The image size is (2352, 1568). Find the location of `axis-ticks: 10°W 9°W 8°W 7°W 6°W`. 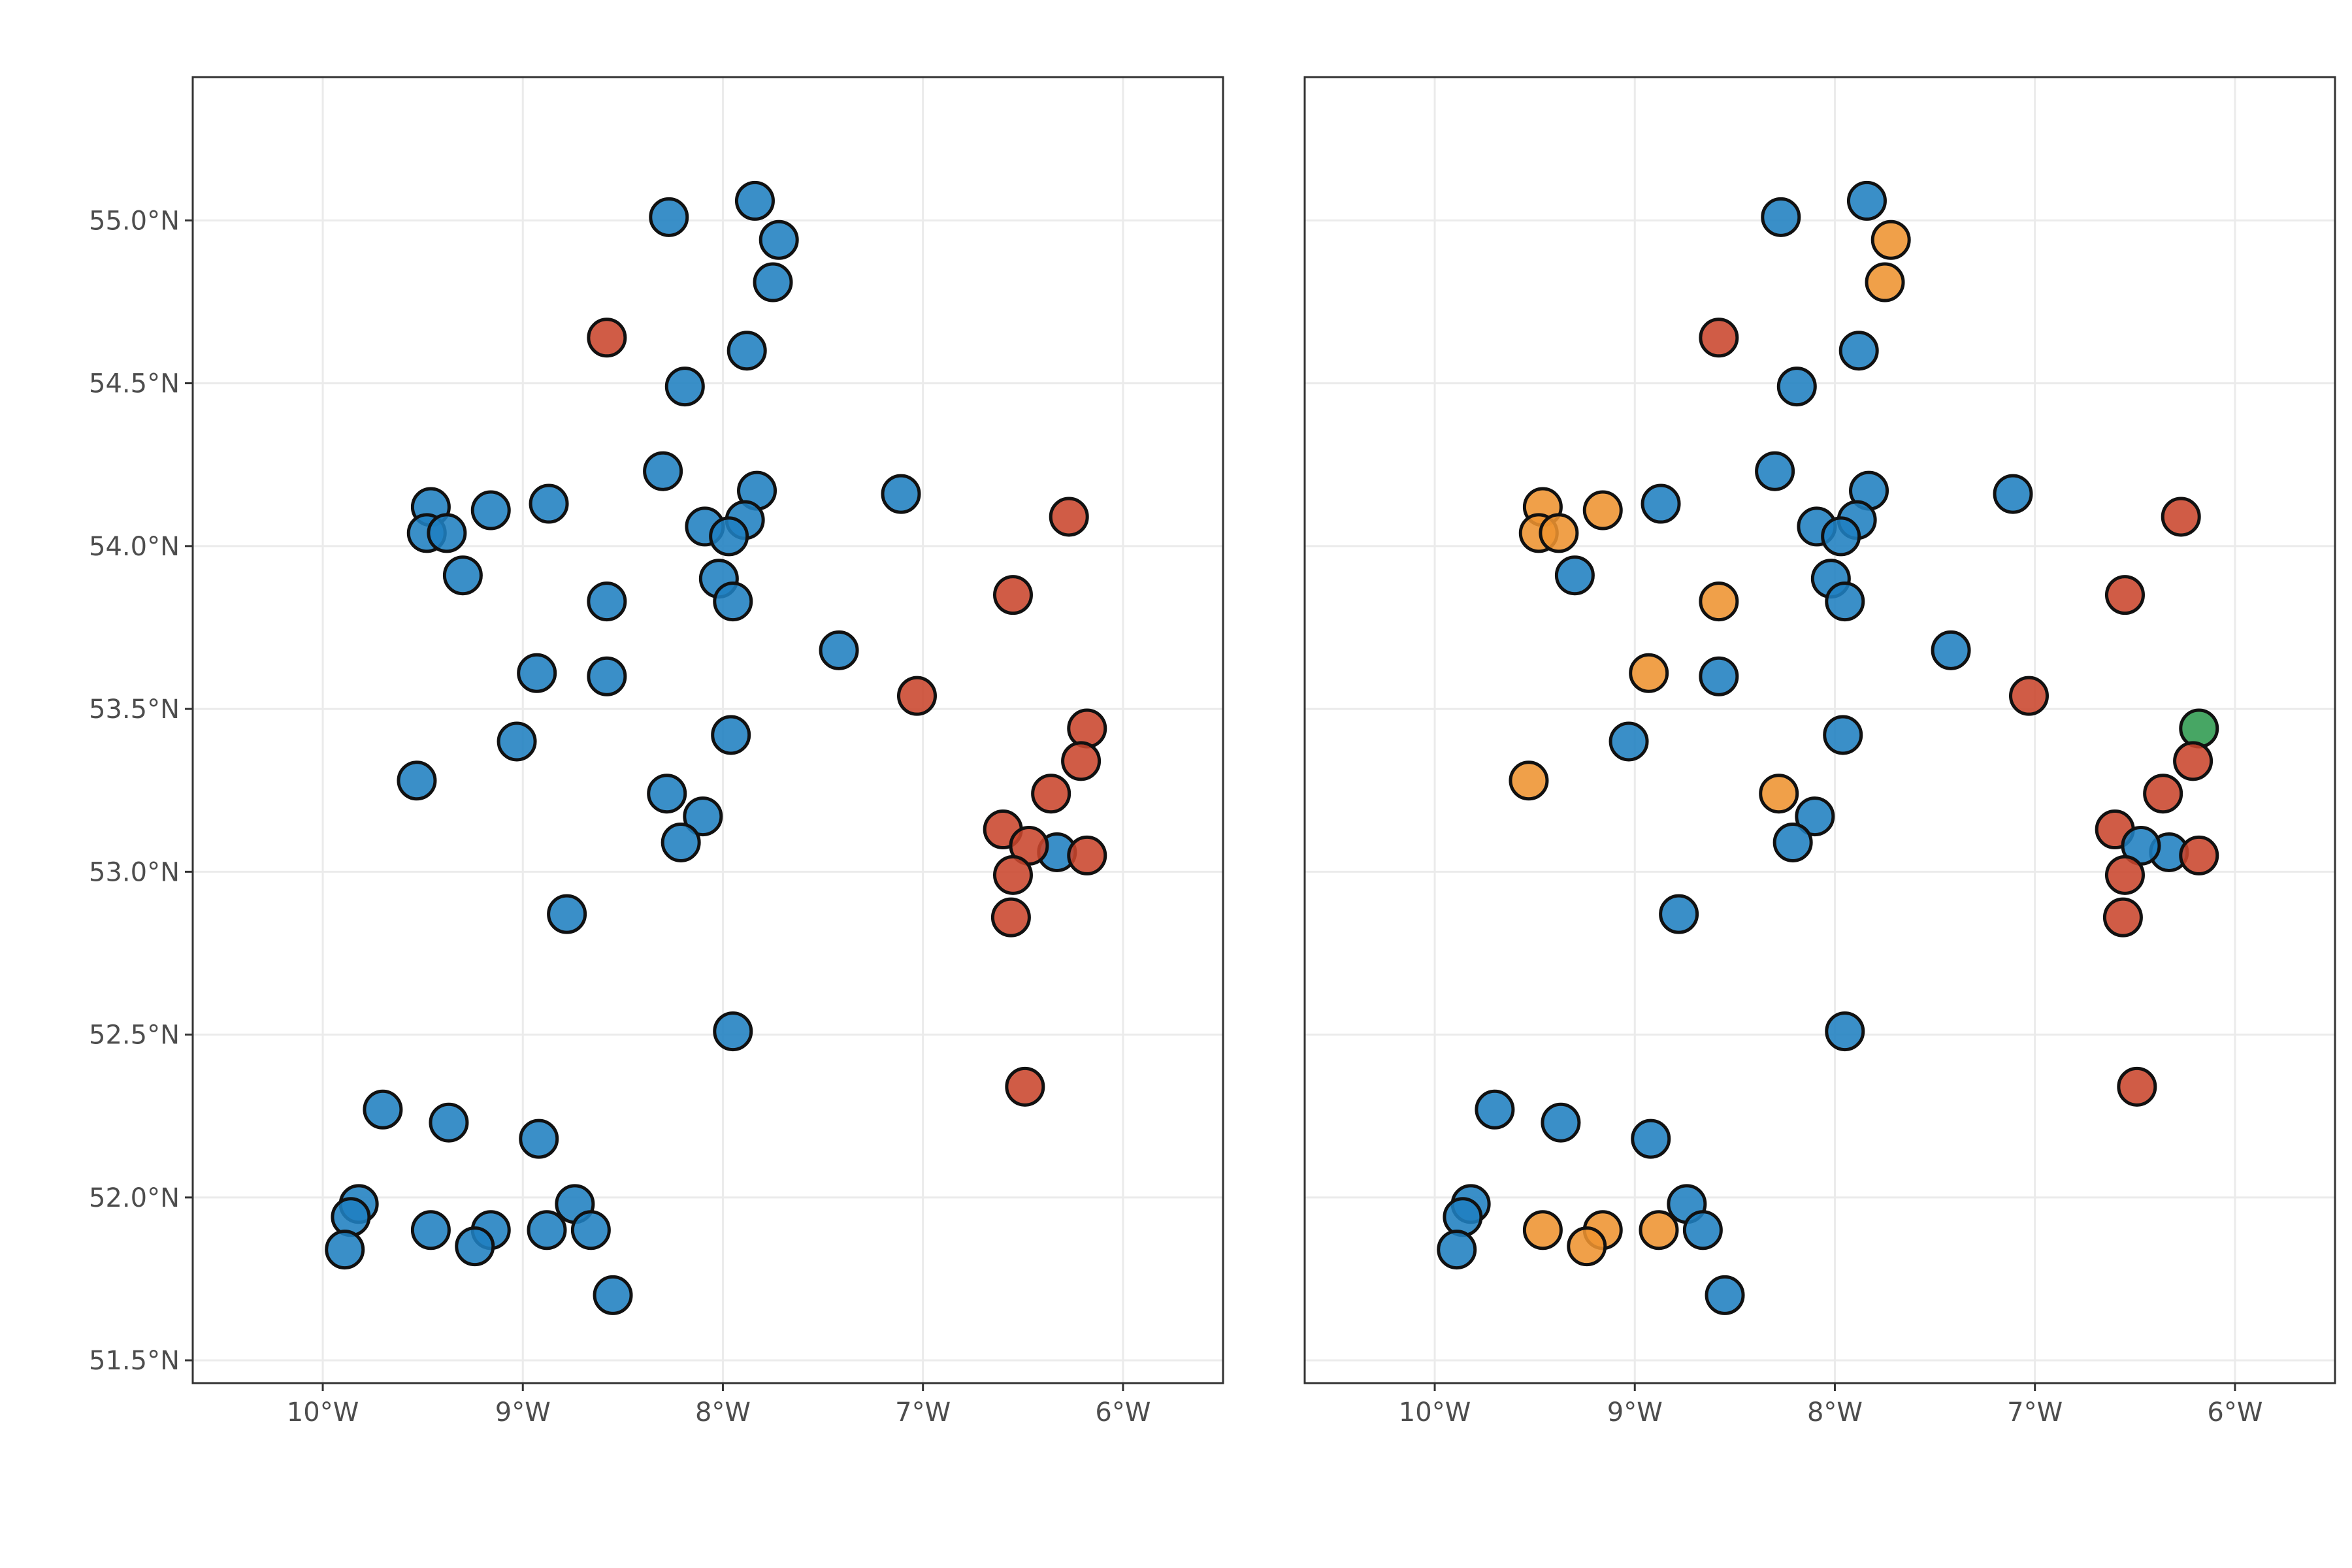

axis-ticks: 10°W 9°W 8°W 7°W 6°W is located at coordinates (1830, 1405).